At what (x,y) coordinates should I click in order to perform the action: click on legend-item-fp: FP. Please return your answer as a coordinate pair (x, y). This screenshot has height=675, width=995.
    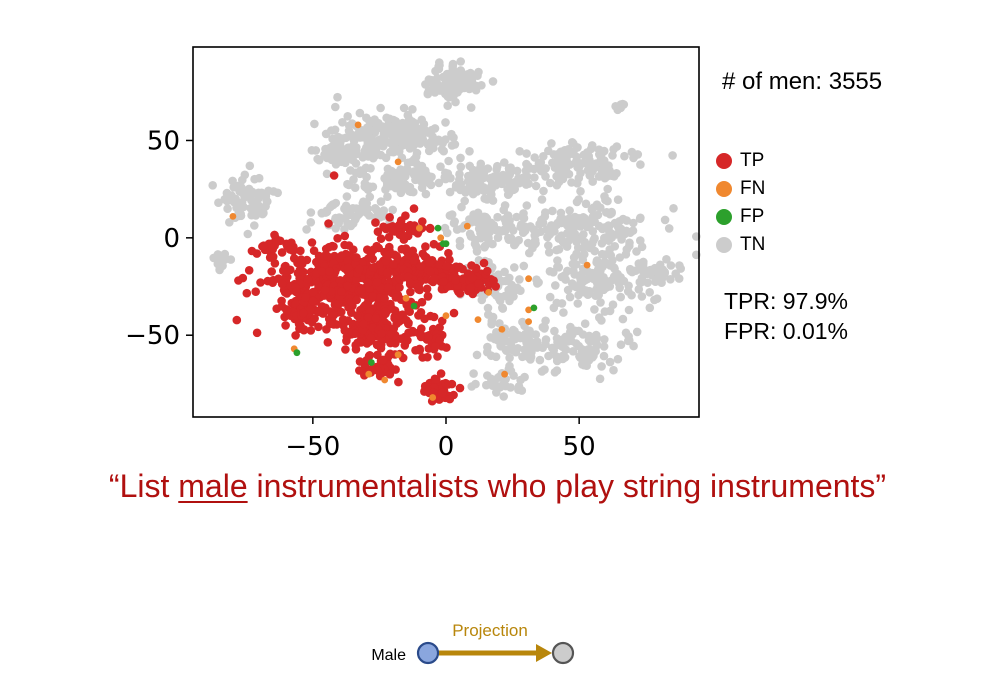
    Looking at the image, I should click on (740, 217).